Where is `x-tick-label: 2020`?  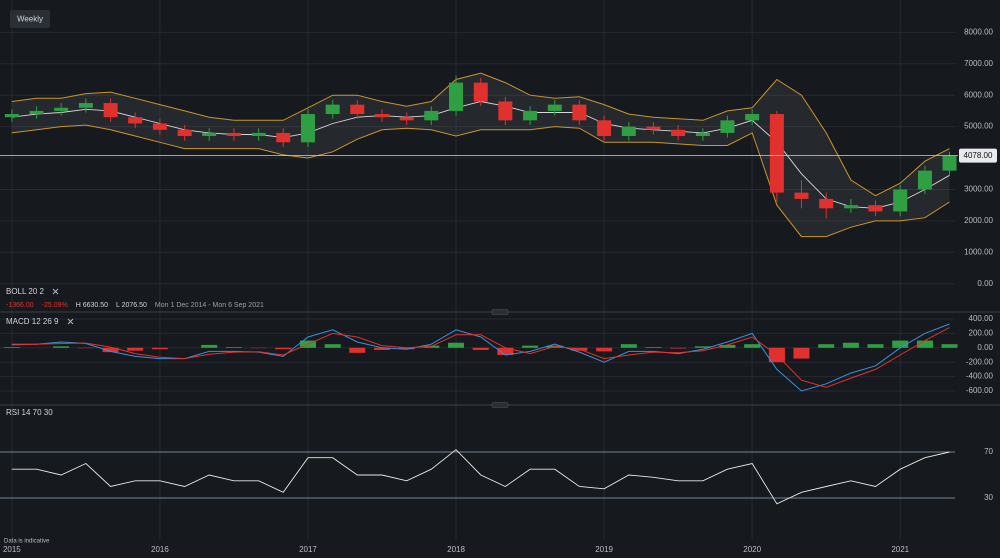 x-tick-label: 2020 is located at coordinates (752, 549).